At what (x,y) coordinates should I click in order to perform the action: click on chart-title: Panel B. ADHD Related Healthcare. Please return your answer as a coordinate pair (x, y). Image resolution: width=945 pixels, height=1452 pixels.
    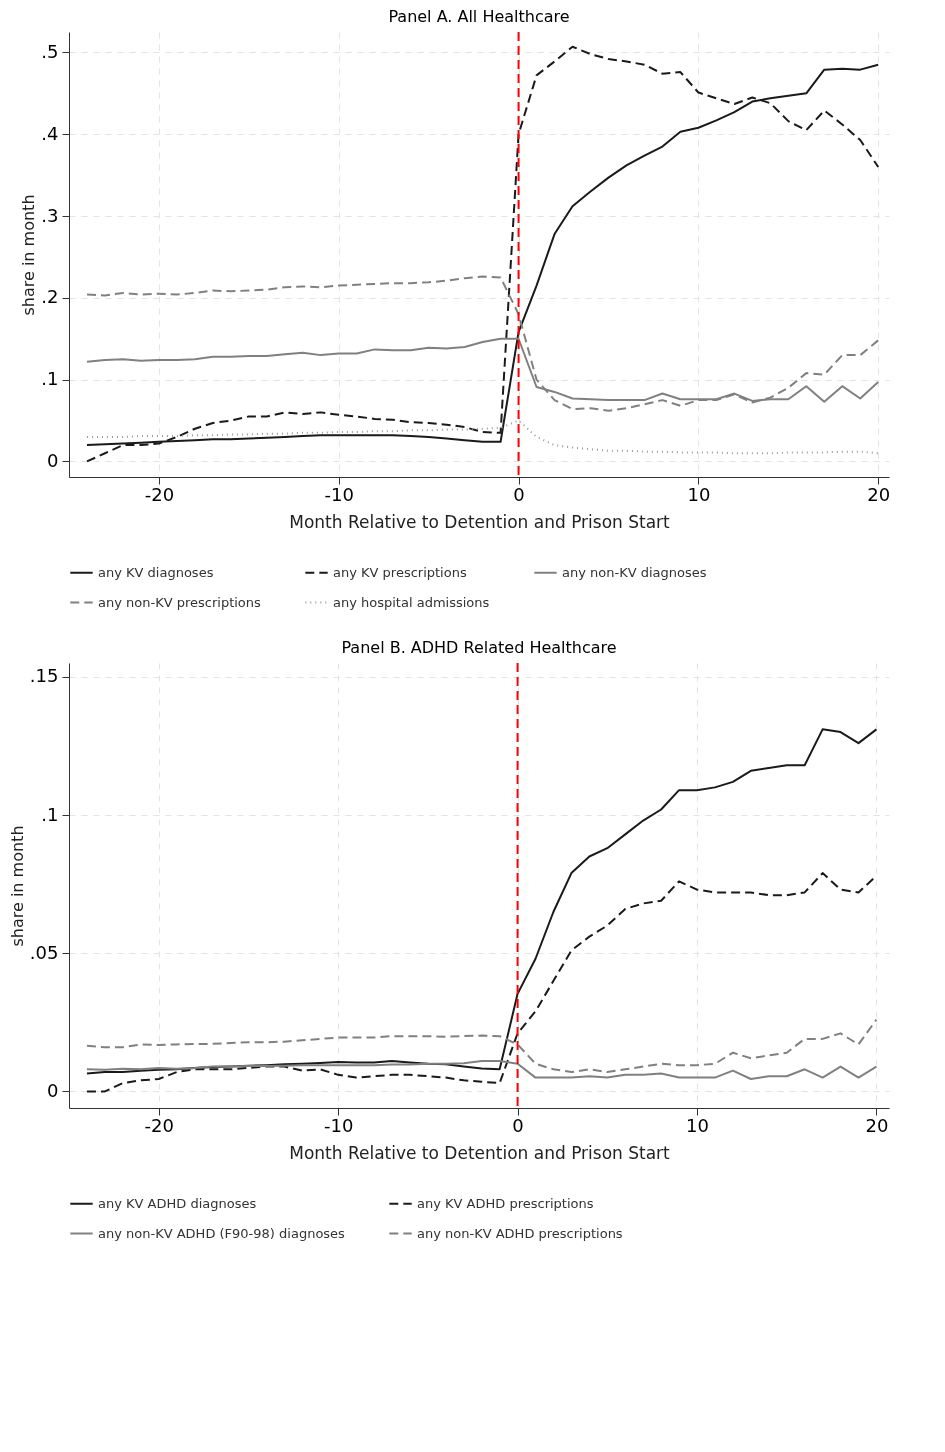
    Looking at the image, I should click on (479, 647).